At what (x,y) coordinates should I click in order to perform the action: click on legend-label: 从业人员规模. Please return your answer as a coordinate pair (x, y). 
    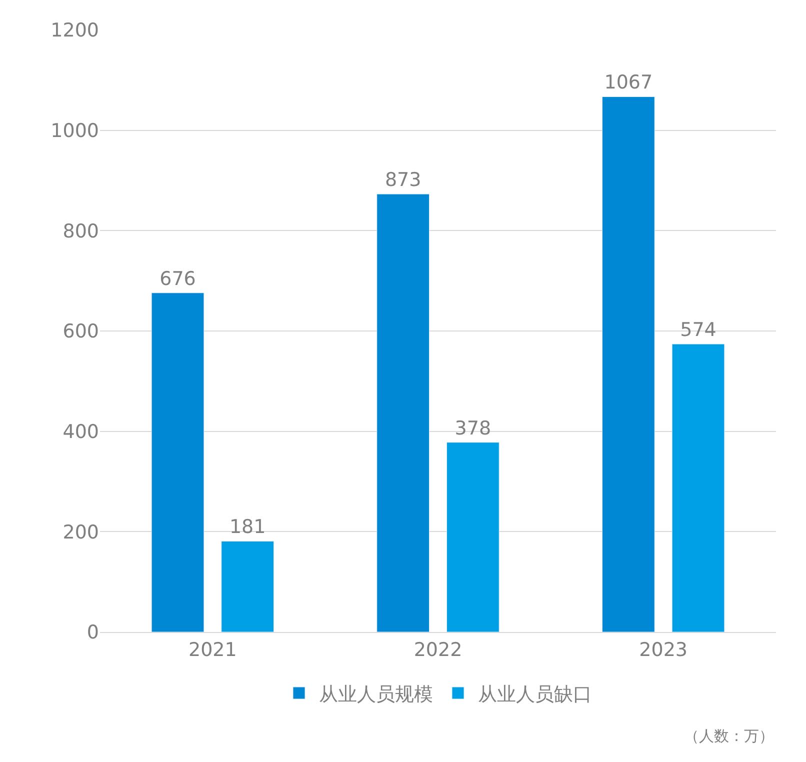
    Looking at the image, I should click on (376, 694).